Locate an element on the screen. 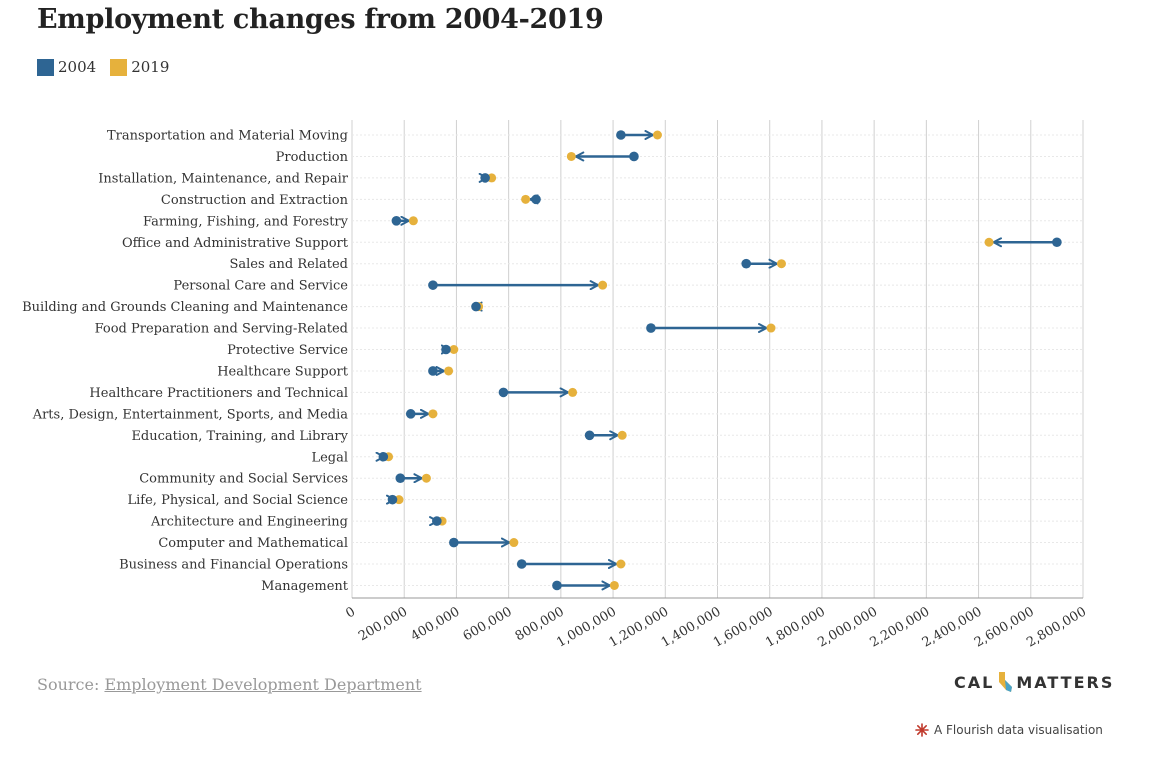 This screenshot has width=1170, height=757. flourish-text: A Flourish data visualisation is located at coordinates (1018, 730).